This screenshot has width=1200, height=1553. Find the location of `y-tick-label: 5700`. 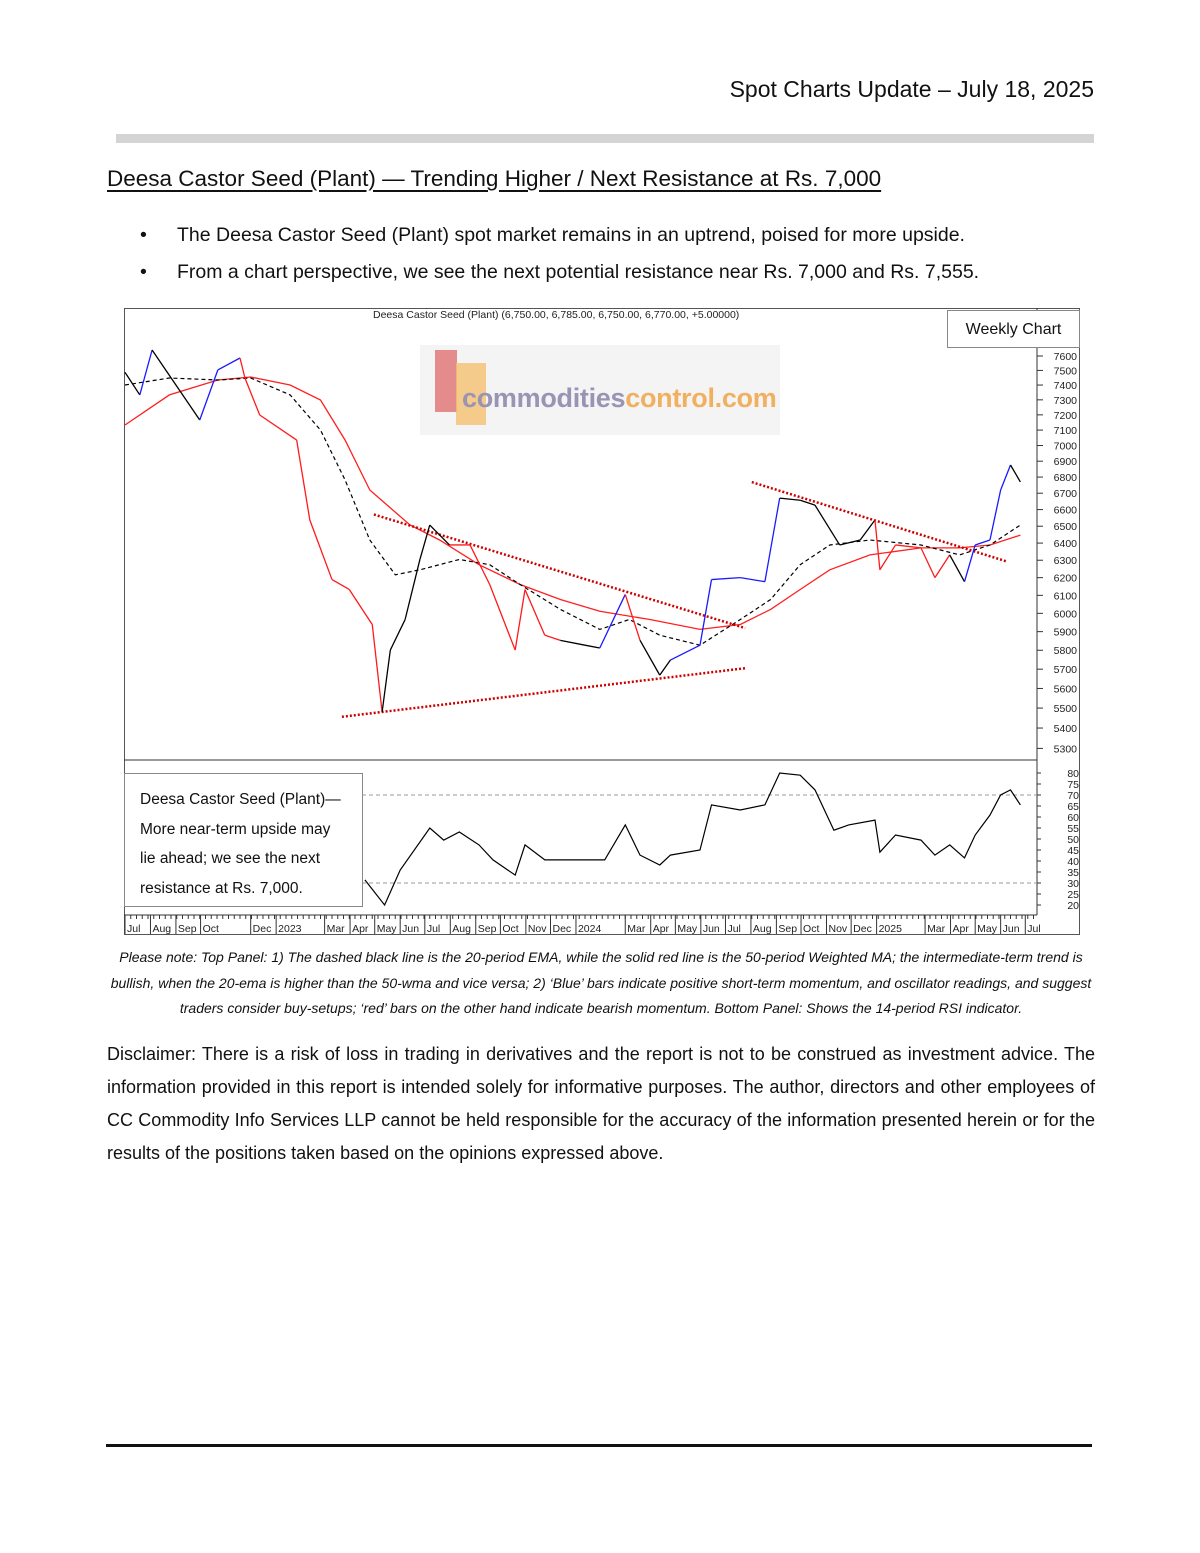

y-tick-label: 5700 is located at coordinates (1066, 670).